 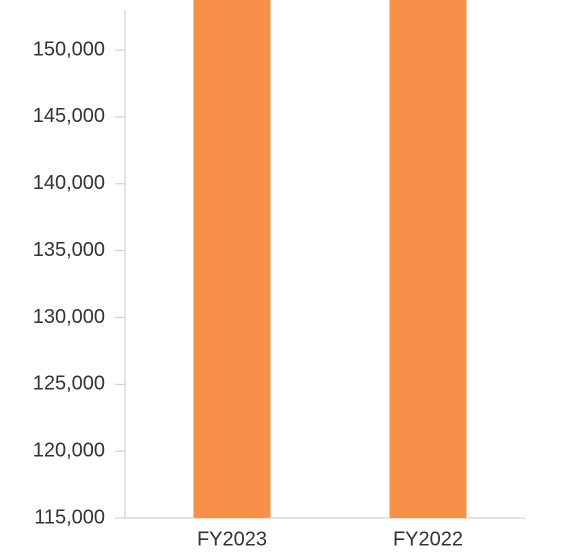 I want to click on y-tick-label: 135,000, so click(x=69, y=250).